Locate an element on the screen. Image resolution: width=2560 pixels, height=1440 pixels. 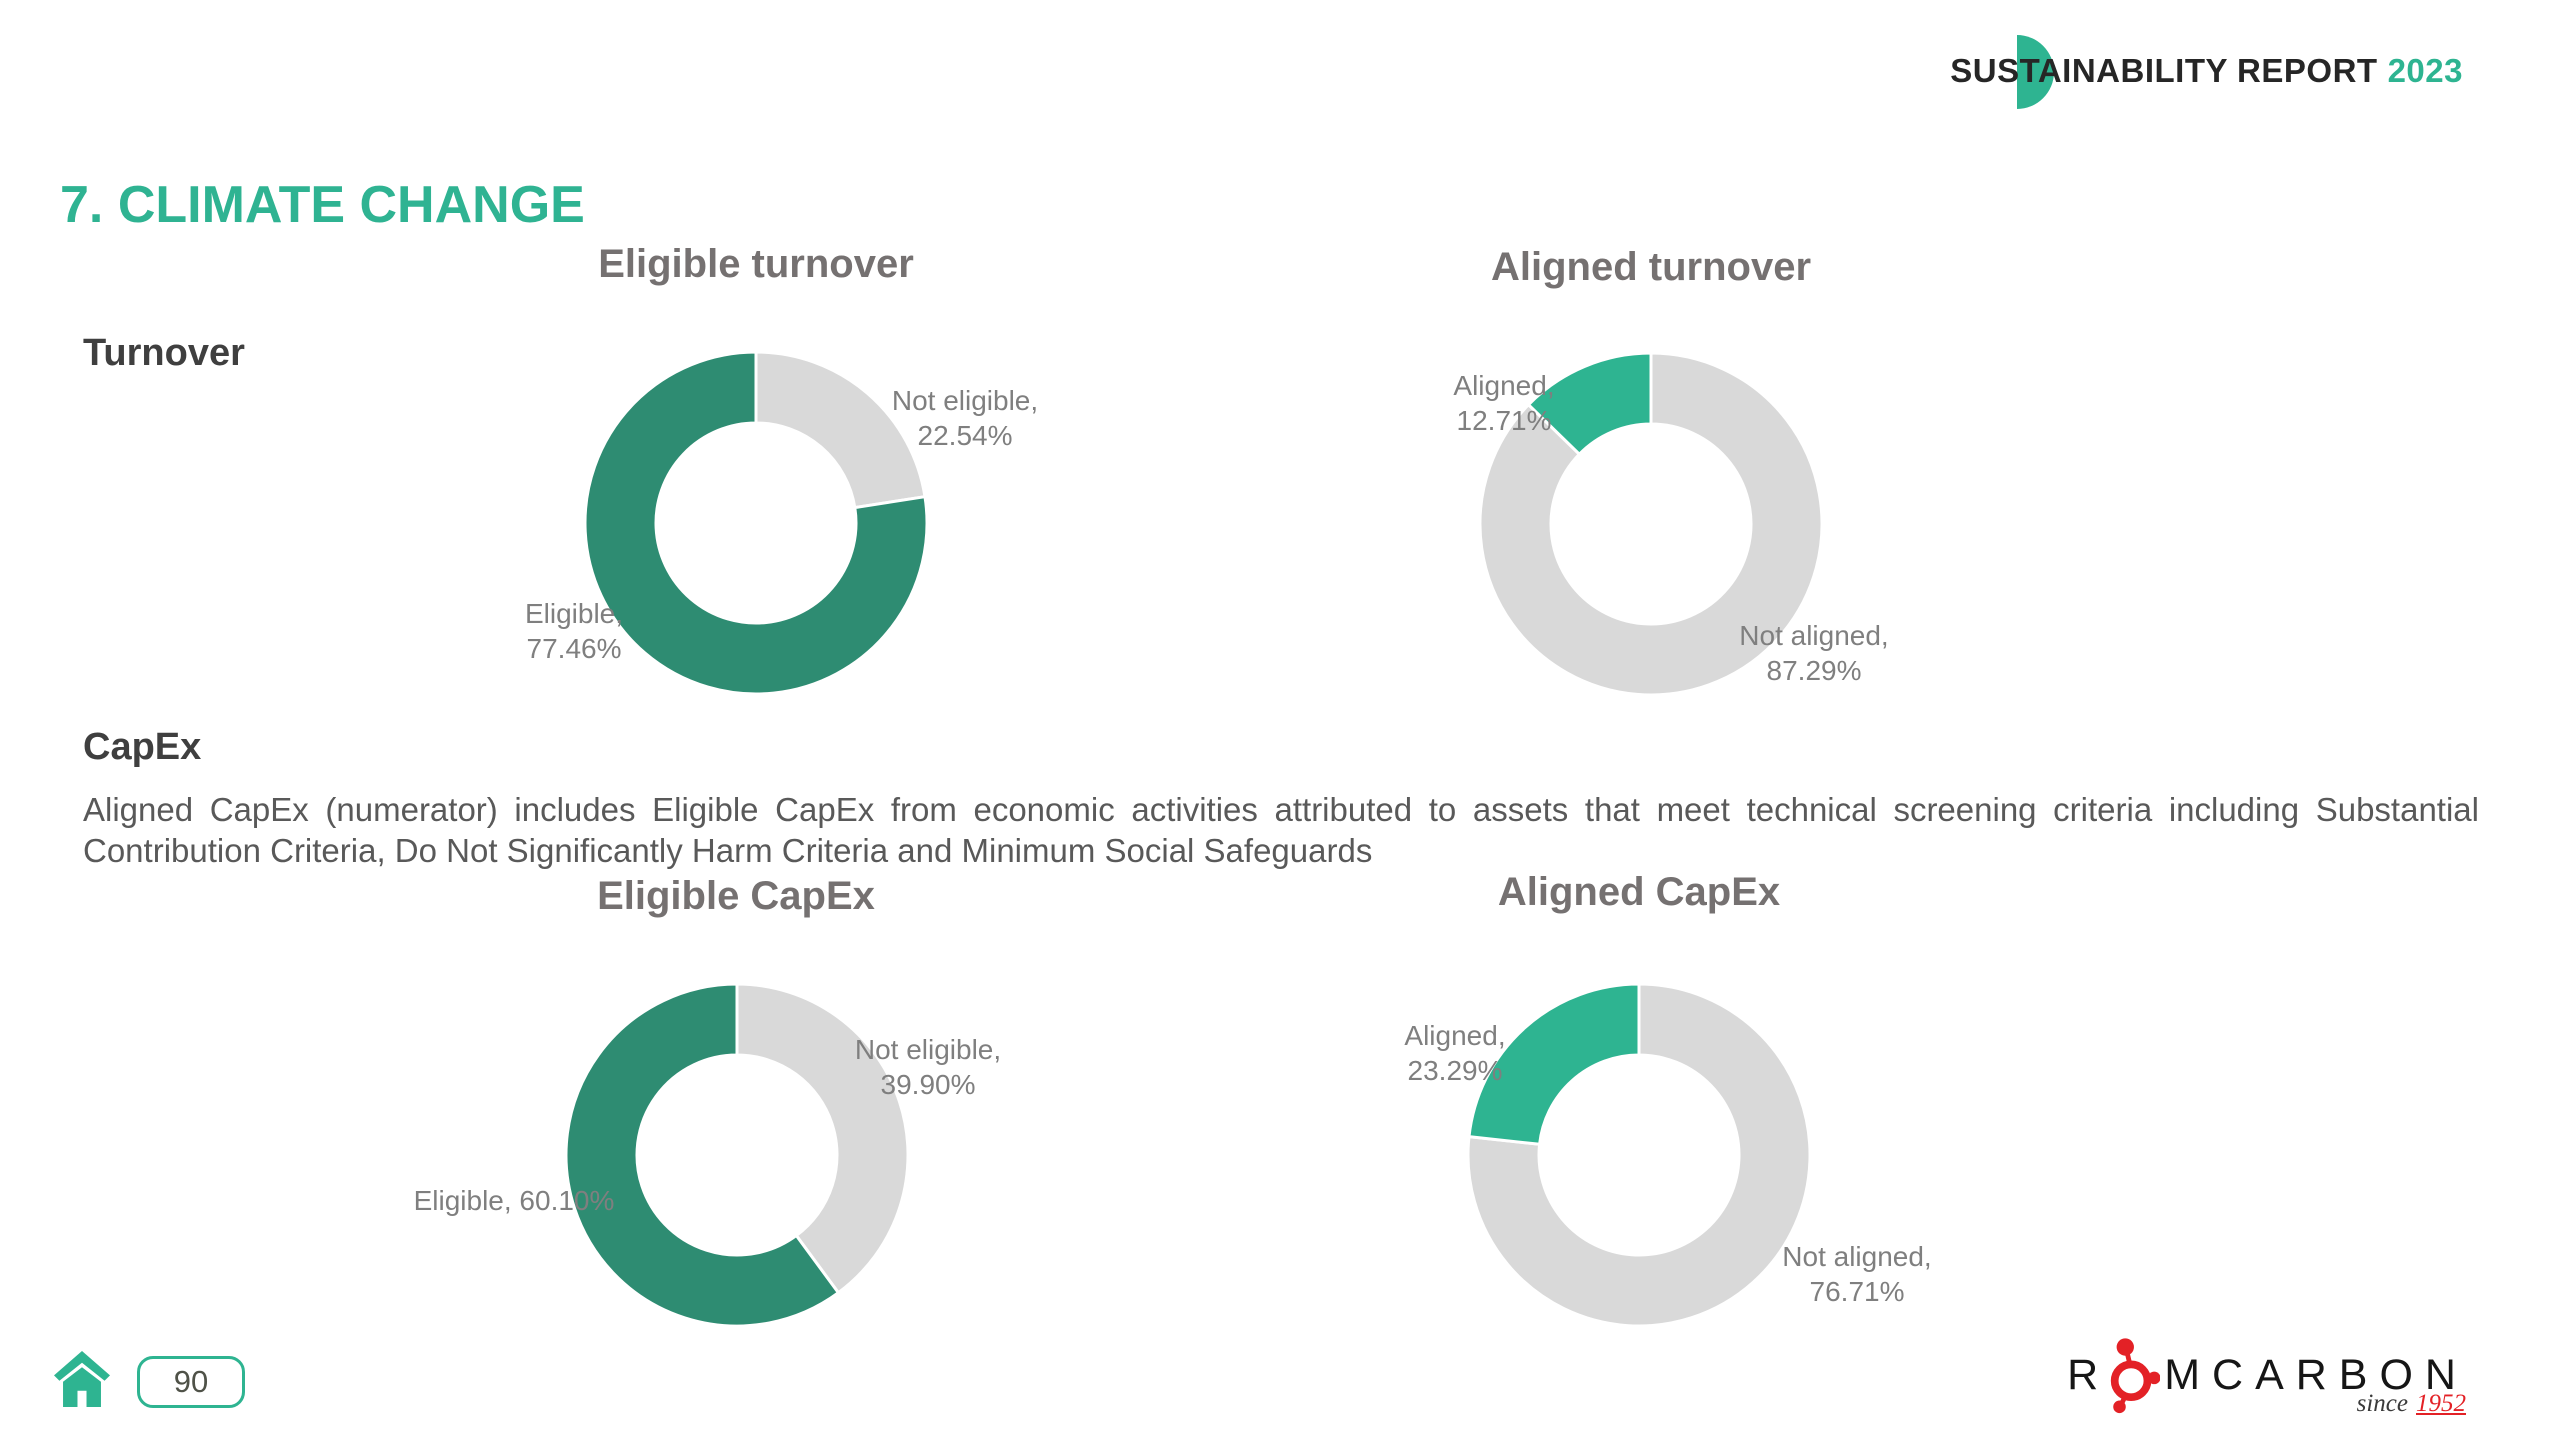
home-icon is located at coordinates (82, 1379).